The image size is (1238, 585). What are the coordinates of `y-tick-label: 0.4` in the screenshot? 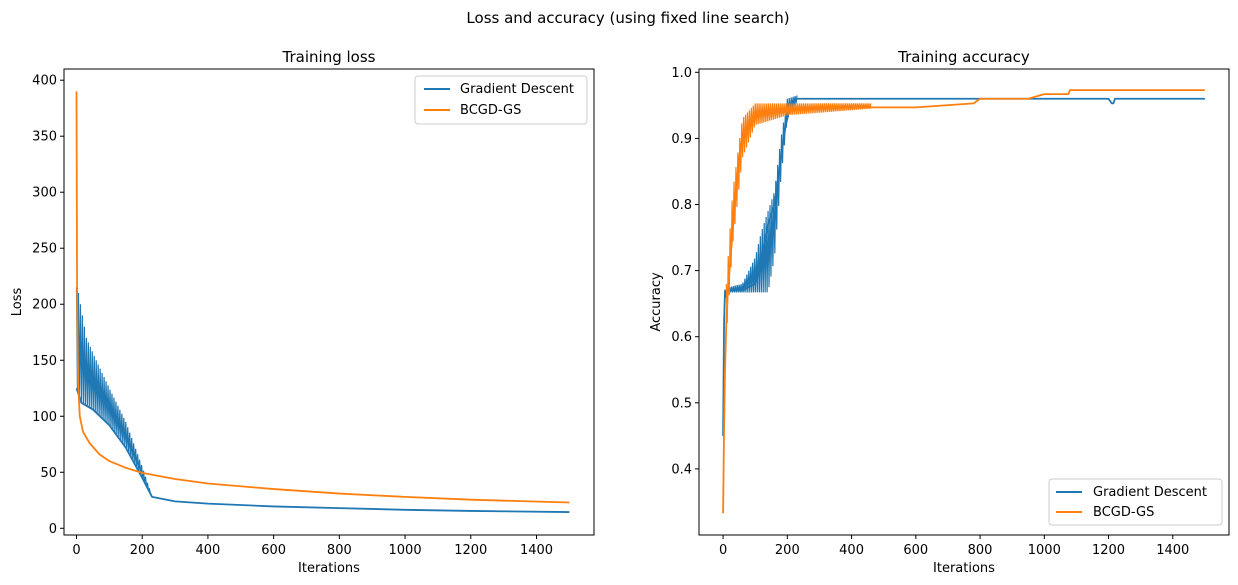 It's located at (681, 469).